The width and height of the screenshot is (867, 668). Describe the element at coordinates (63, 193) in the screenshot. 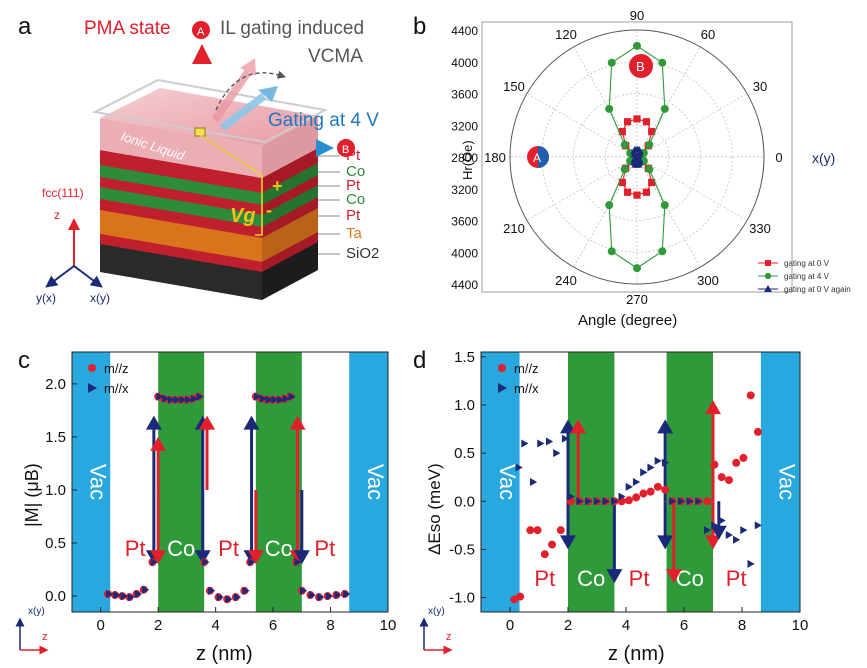

I see `fcc-label: fcc(111)` at that location.